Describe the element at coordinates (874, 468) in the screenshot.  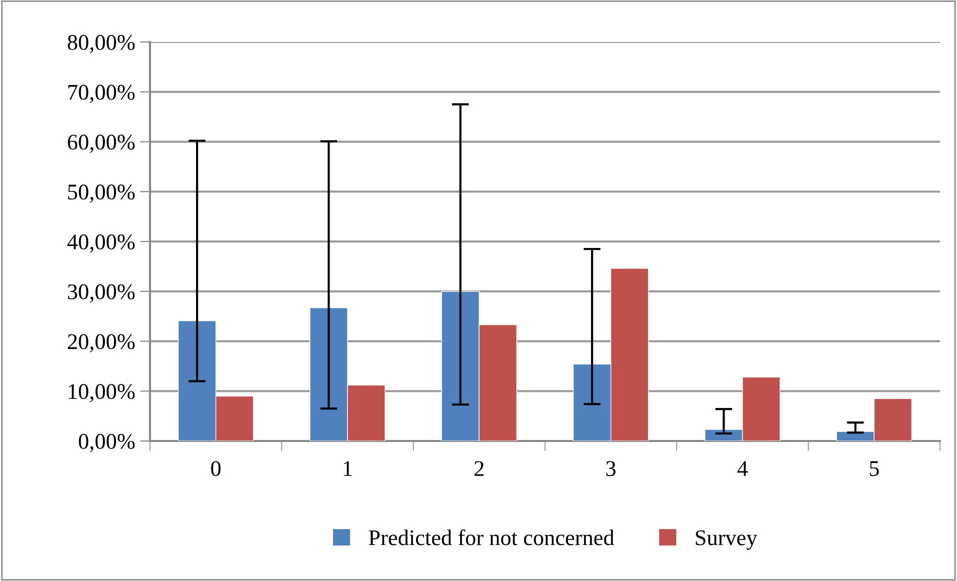
I see `x-tick-label: 5` at that location.